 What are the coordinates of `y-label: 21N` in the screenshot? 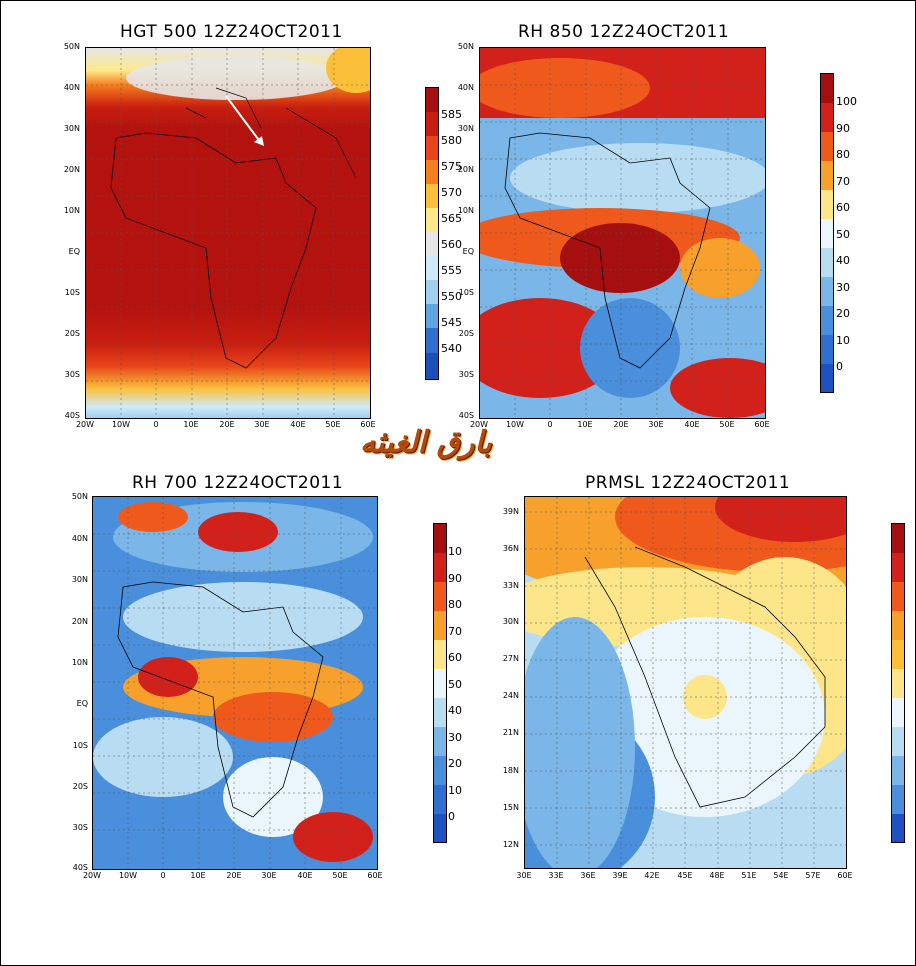 It's located at (510, 732).